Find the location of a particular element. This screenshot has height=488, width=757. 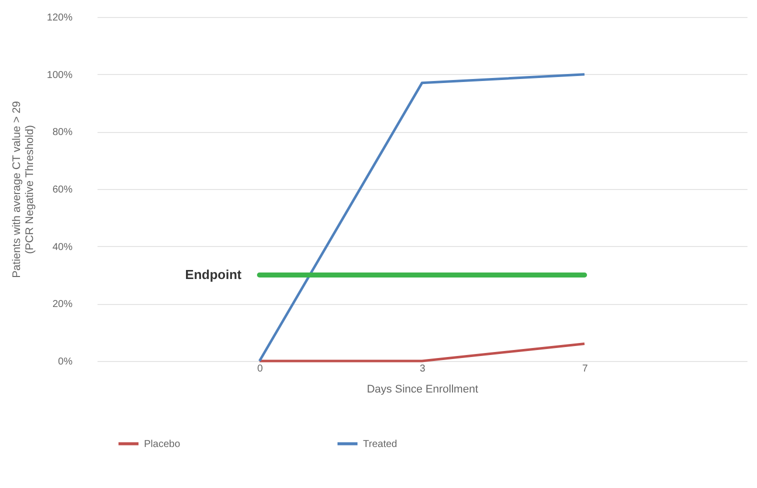

y-tick-label: 0% is located at coordinates (65, 362).